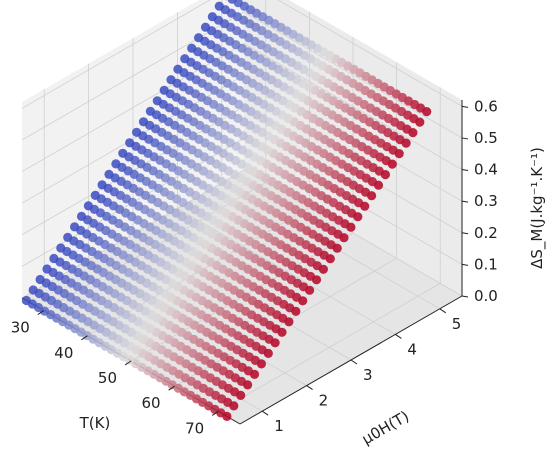  What do you see at coordinates (537, 208) in the screenshot?
I see `z-axis-label: ΔS_M(J.kg⁻¹.K⁻¹)` at bounding box center [537, 208].